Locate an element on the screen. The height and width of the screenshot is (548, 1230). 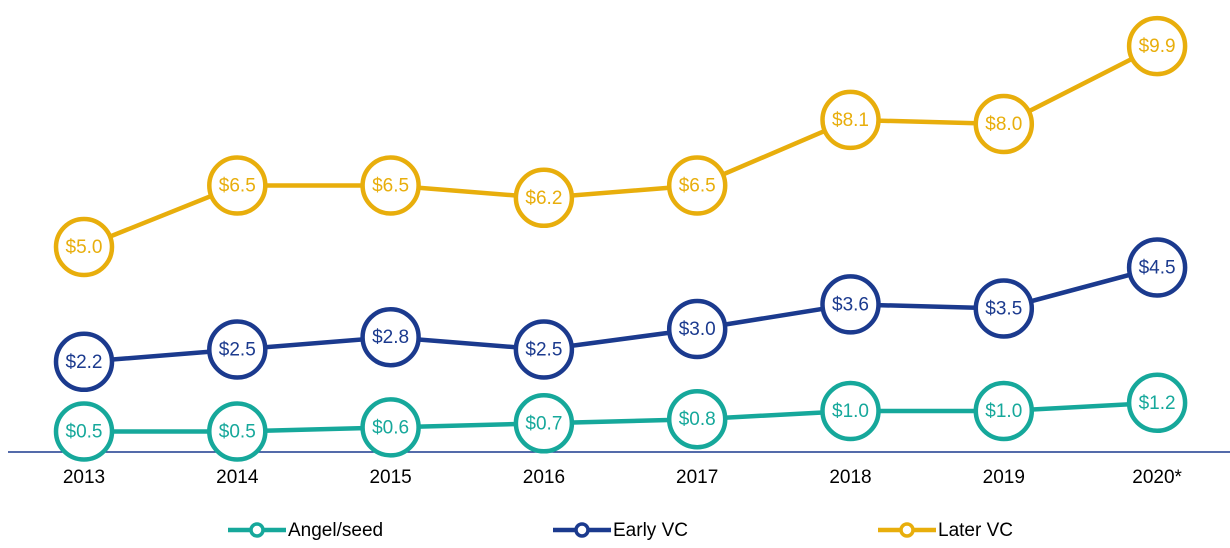
data-label: $0.6 is located at coordinates (390, 427).